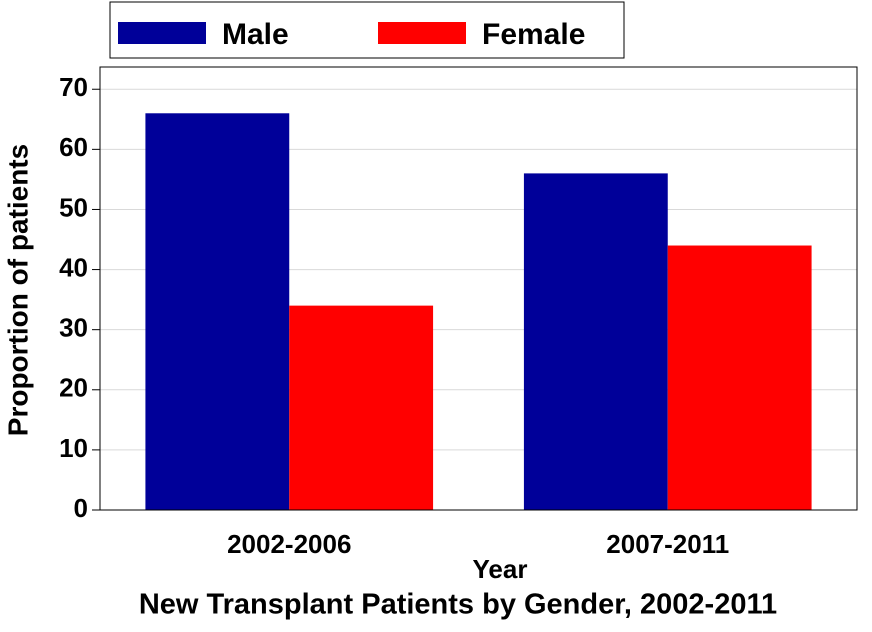  Describe the element at coordinates (289, 544) in the screenshot. I see `x-tick-label: 2002-2006` at that location.